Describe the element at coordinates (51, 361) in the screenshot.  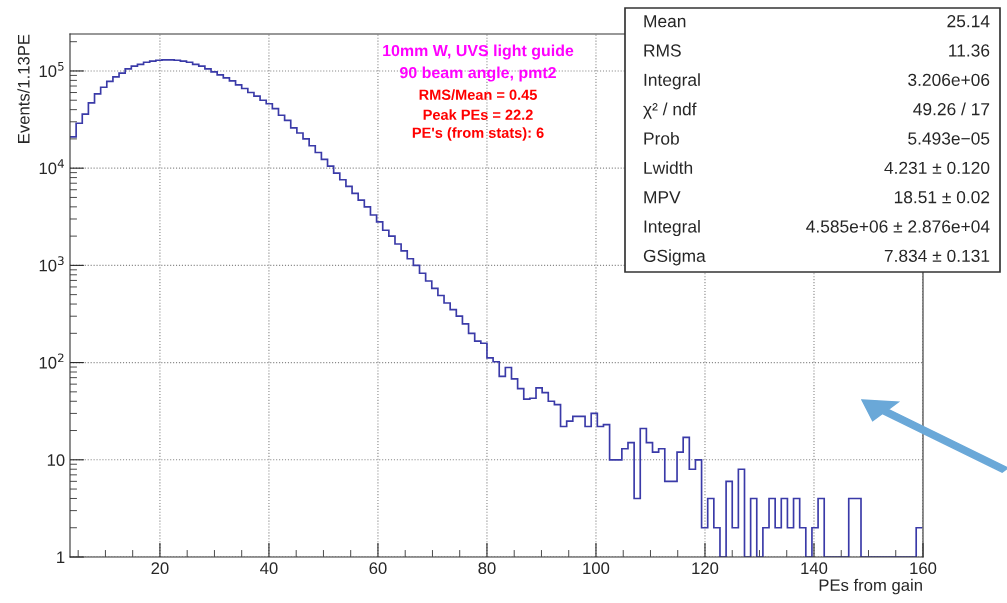
I see `y-tick-label: 10$^{2}$` at that location.